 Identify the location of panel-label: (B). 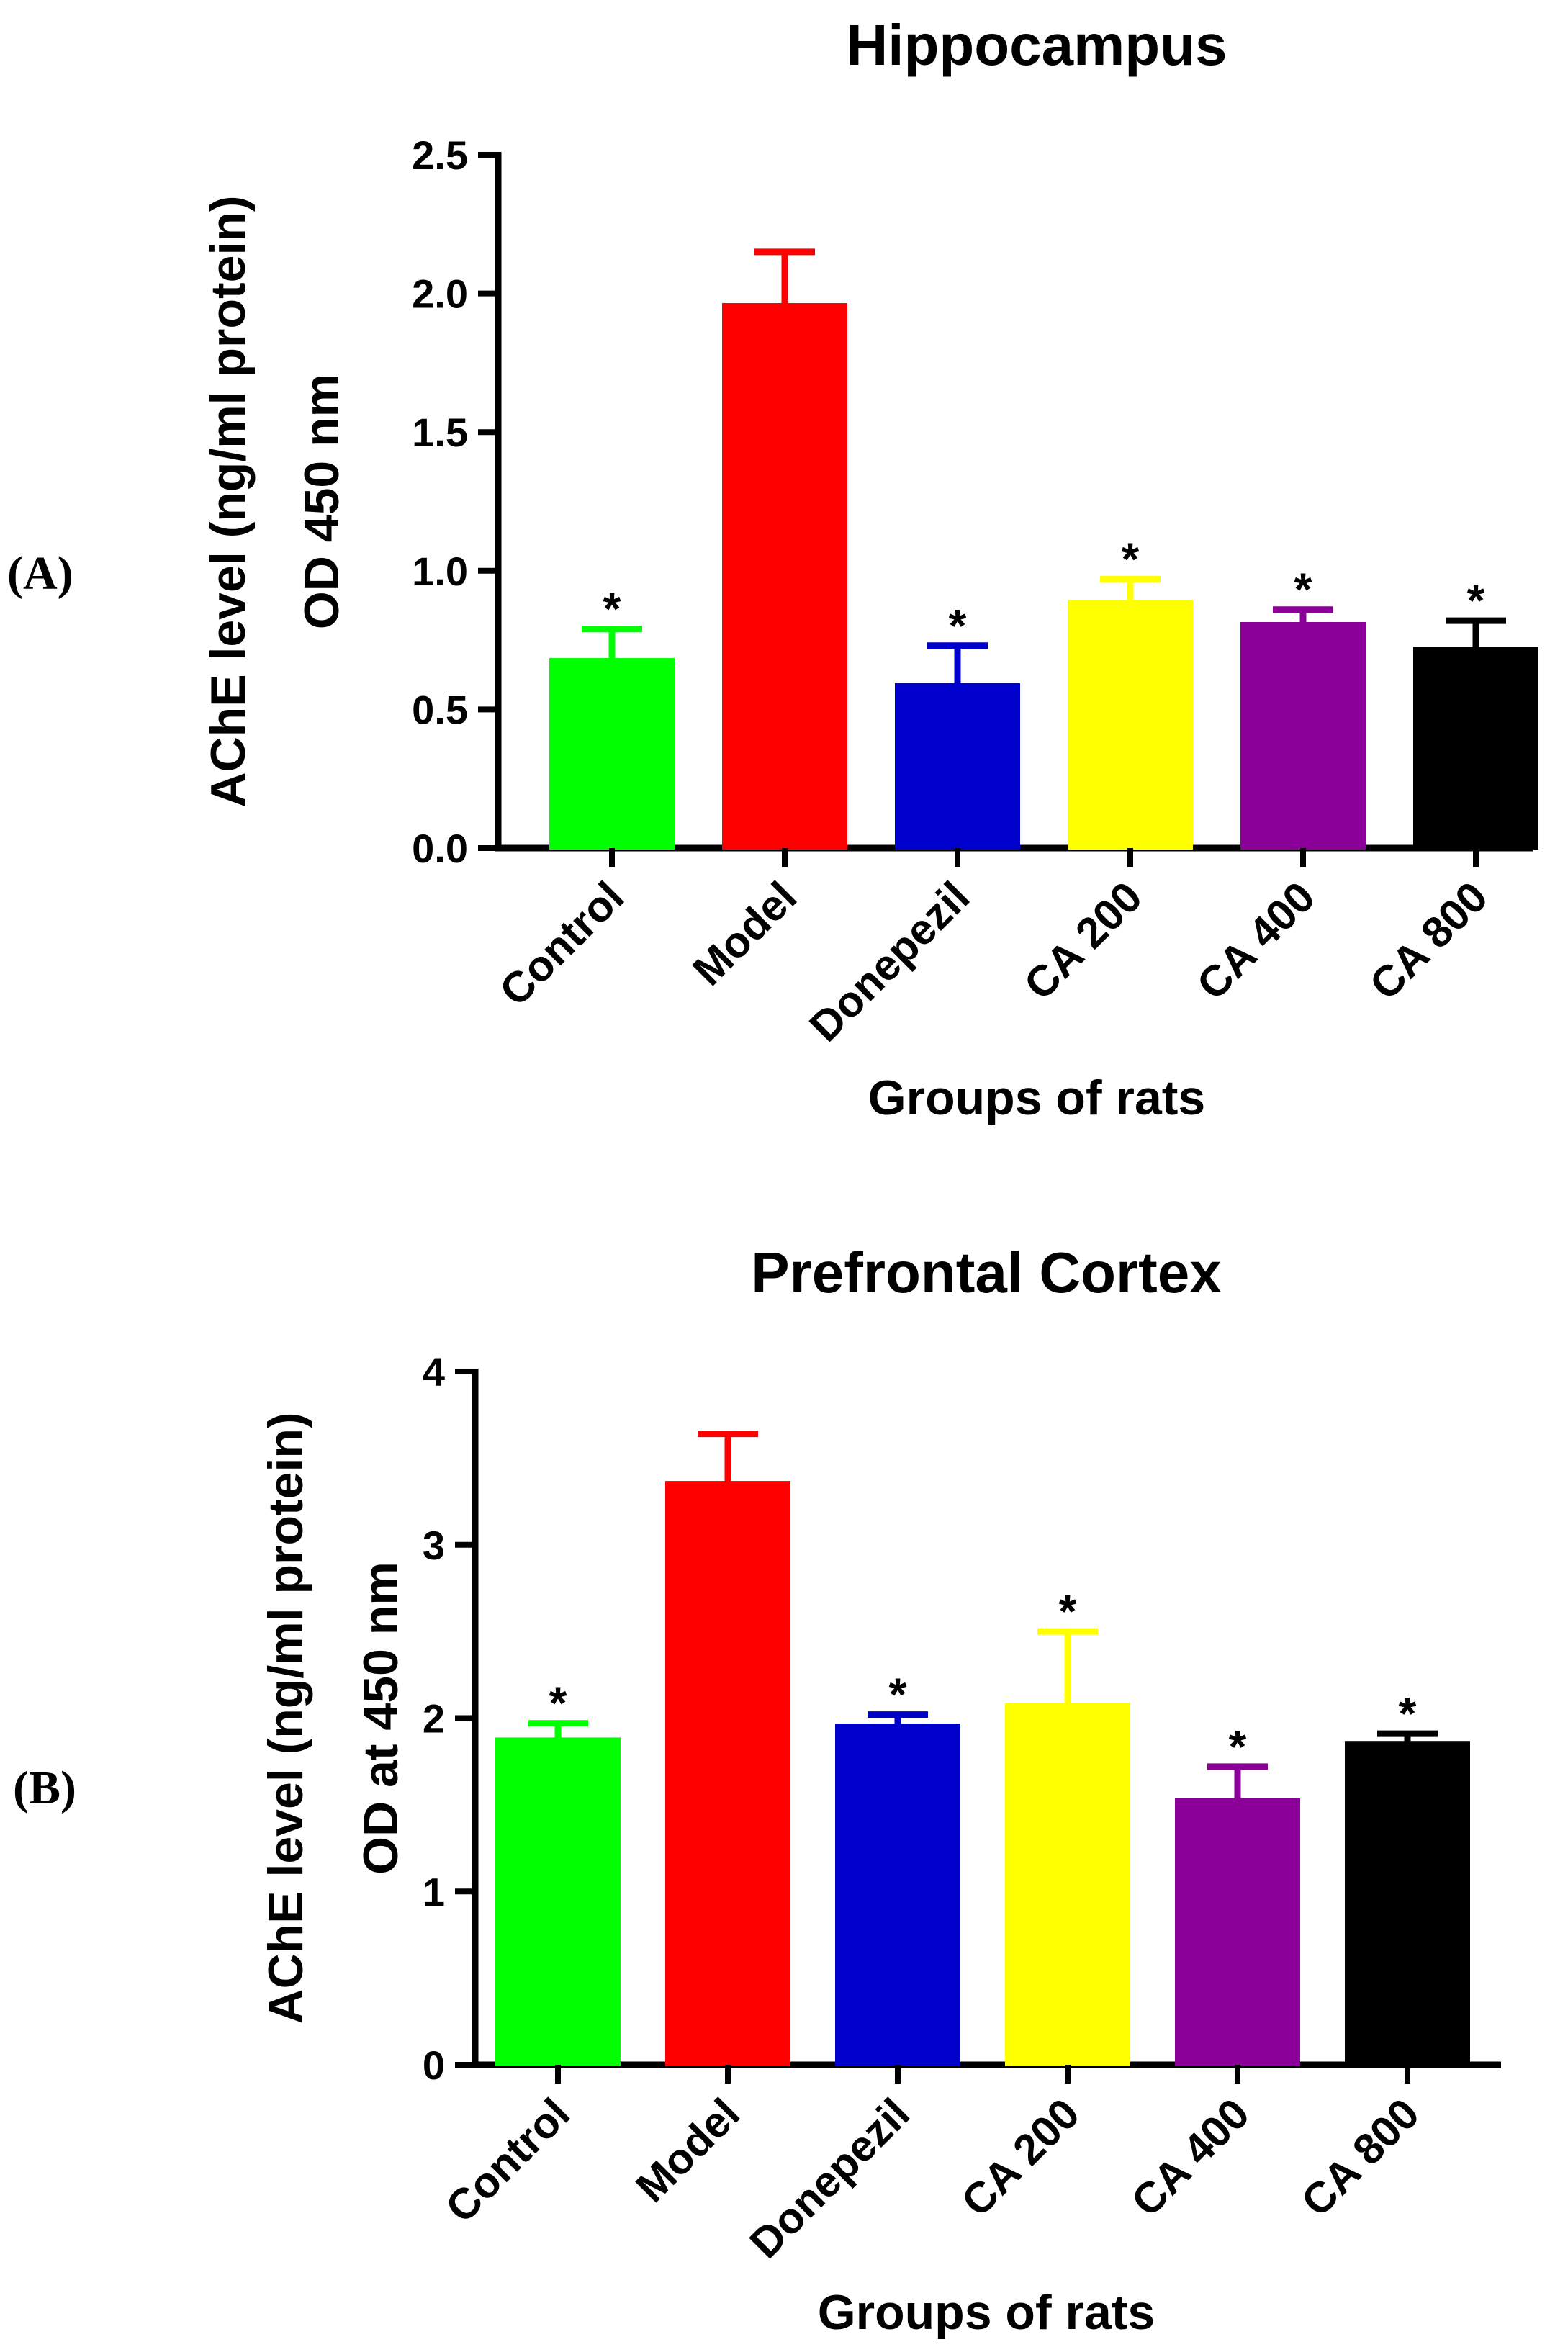
(44, 1788).